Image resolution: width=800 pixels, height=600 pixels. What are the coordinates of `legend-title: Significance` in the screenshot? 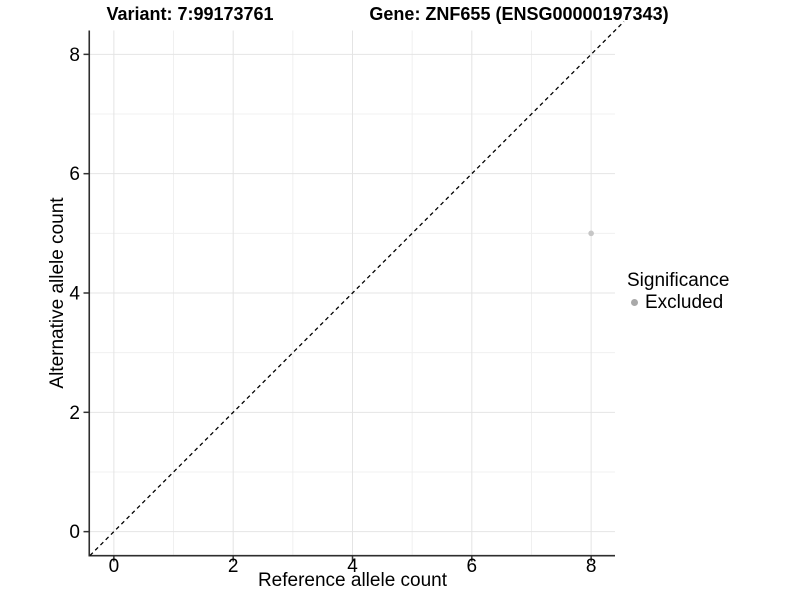 It's located at (678, 280).